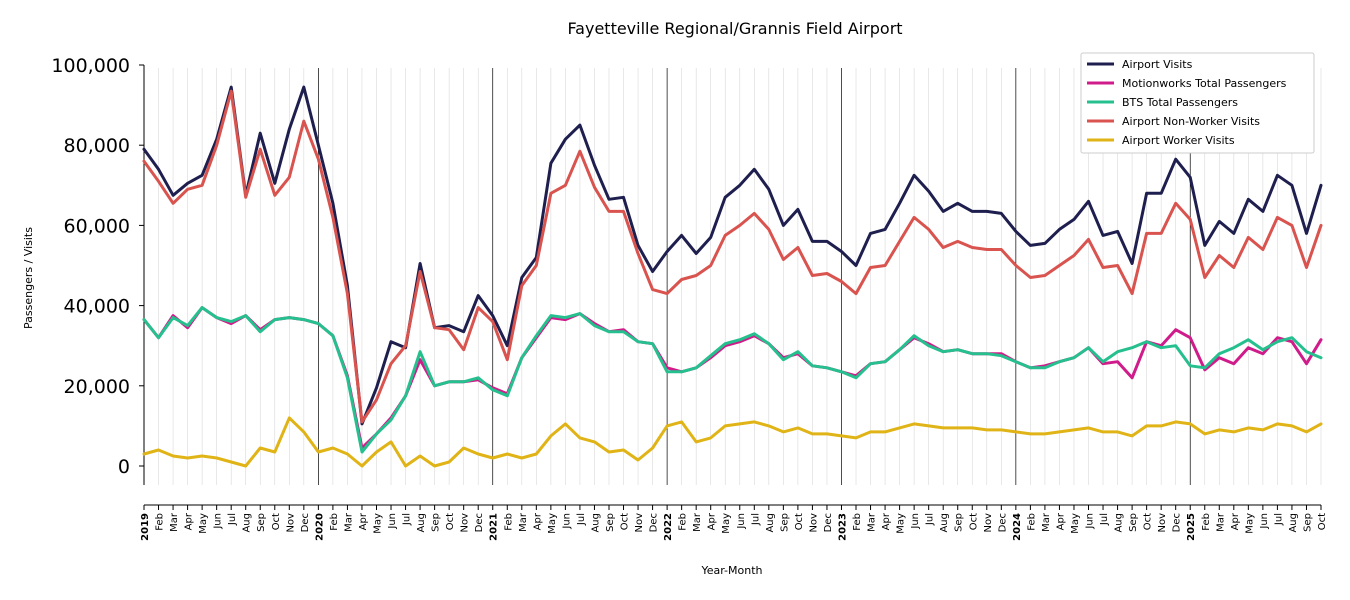 The width and height of the screenshot is (1350, 600). Describe the element at coordinates (732, 442) in the screenshot. I see `series-line` at that location.